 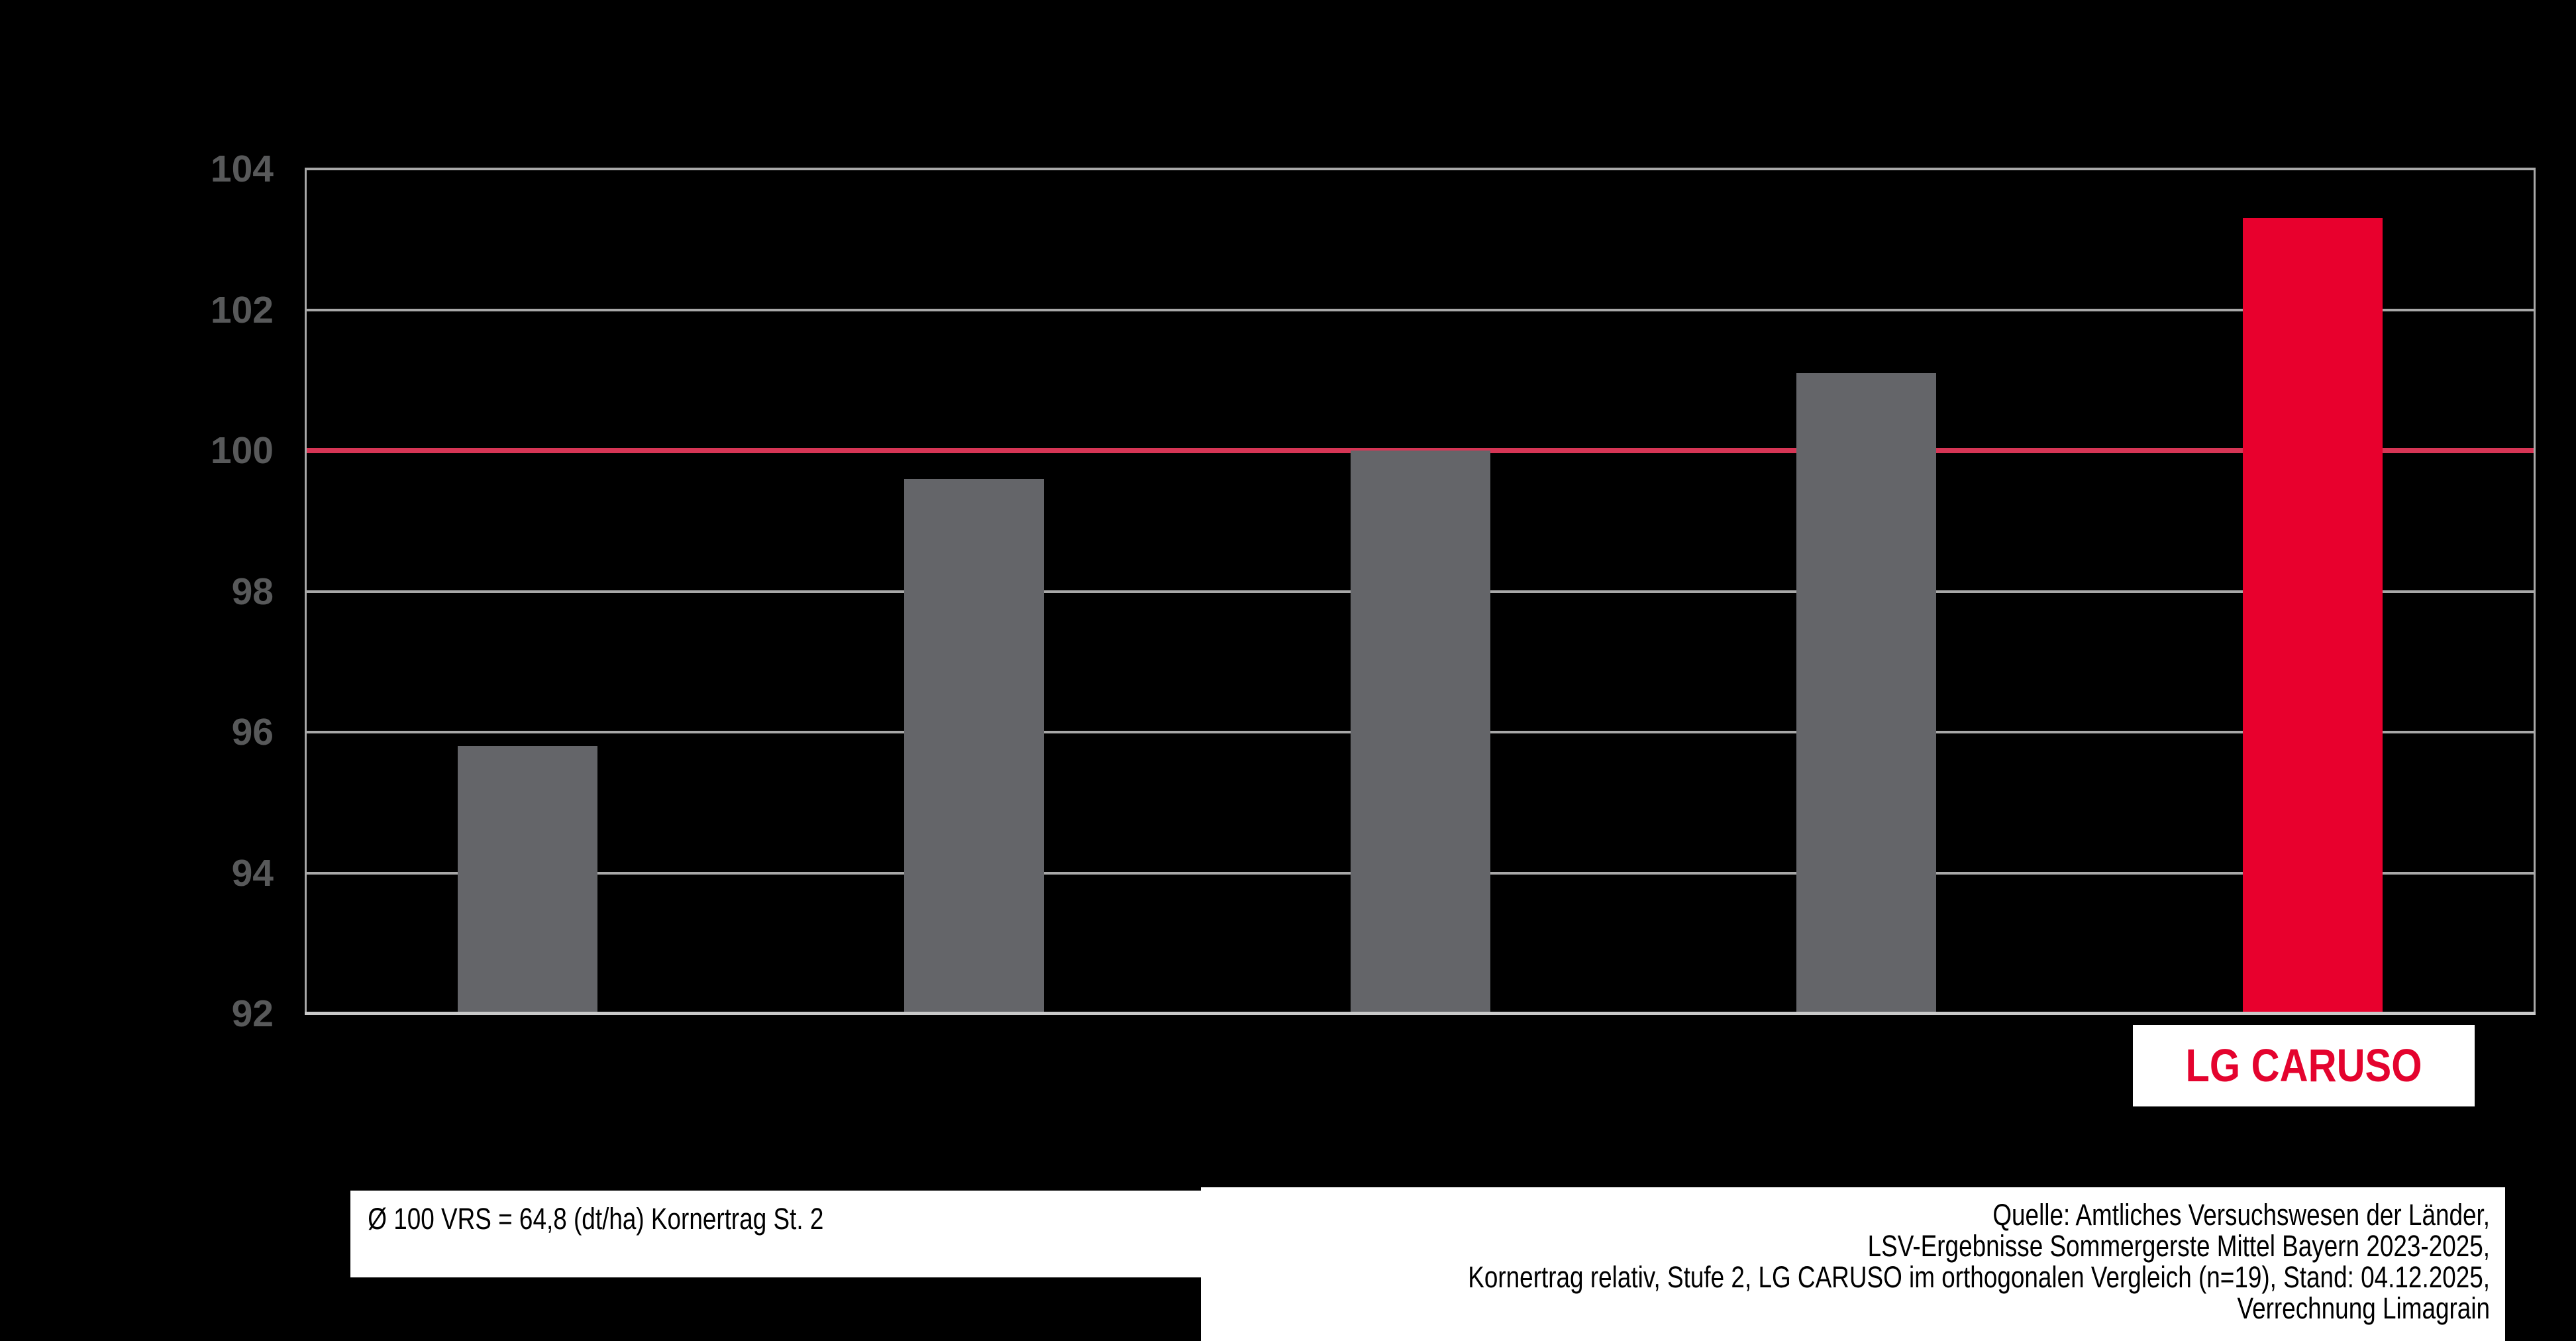 I want to click on highlight-category-label-box: LG CARUSO, so click(x=2304, y=1065).